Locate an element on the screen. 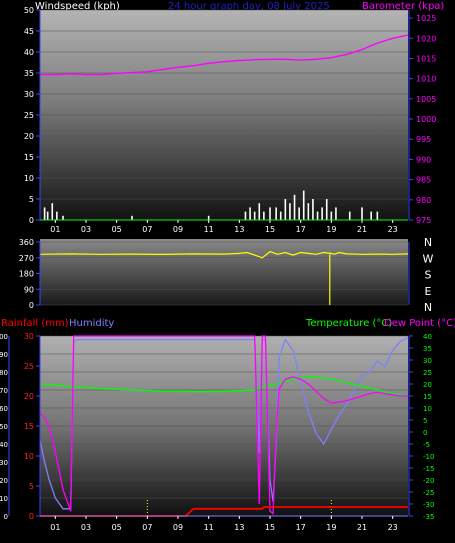 The height and width of the screenshot is (543, 455). barometer-tick-label: 995 is located at coordinates (423, 139).